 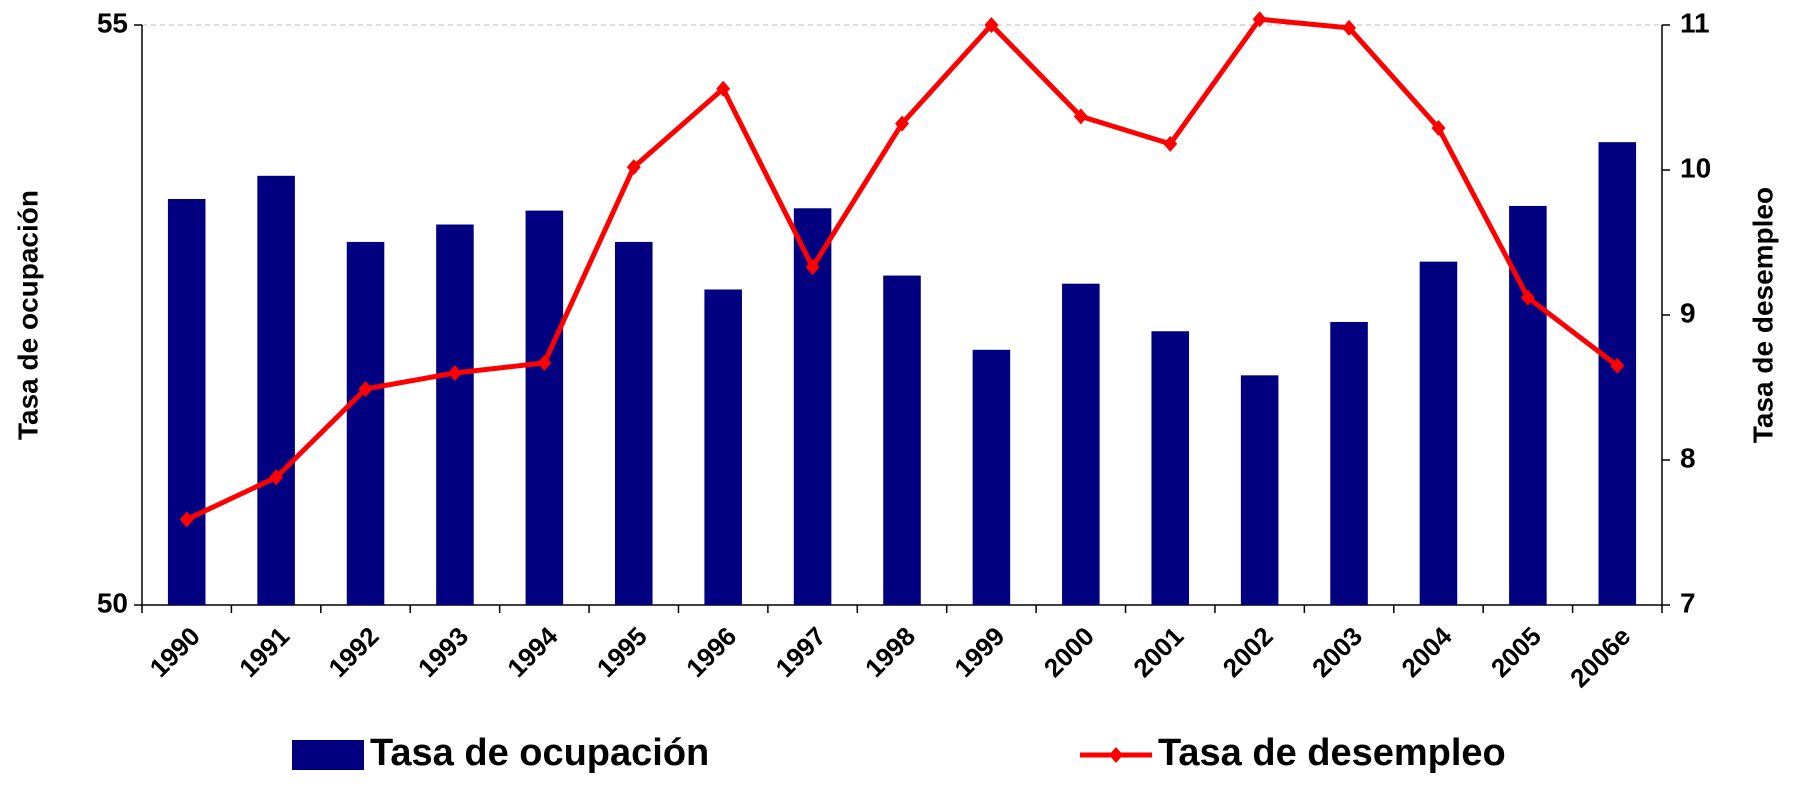 What do you see at coordinates (979, 652) in the screenshot?
I see `x-tick-label: 1999` at bounding box center [979, 652].